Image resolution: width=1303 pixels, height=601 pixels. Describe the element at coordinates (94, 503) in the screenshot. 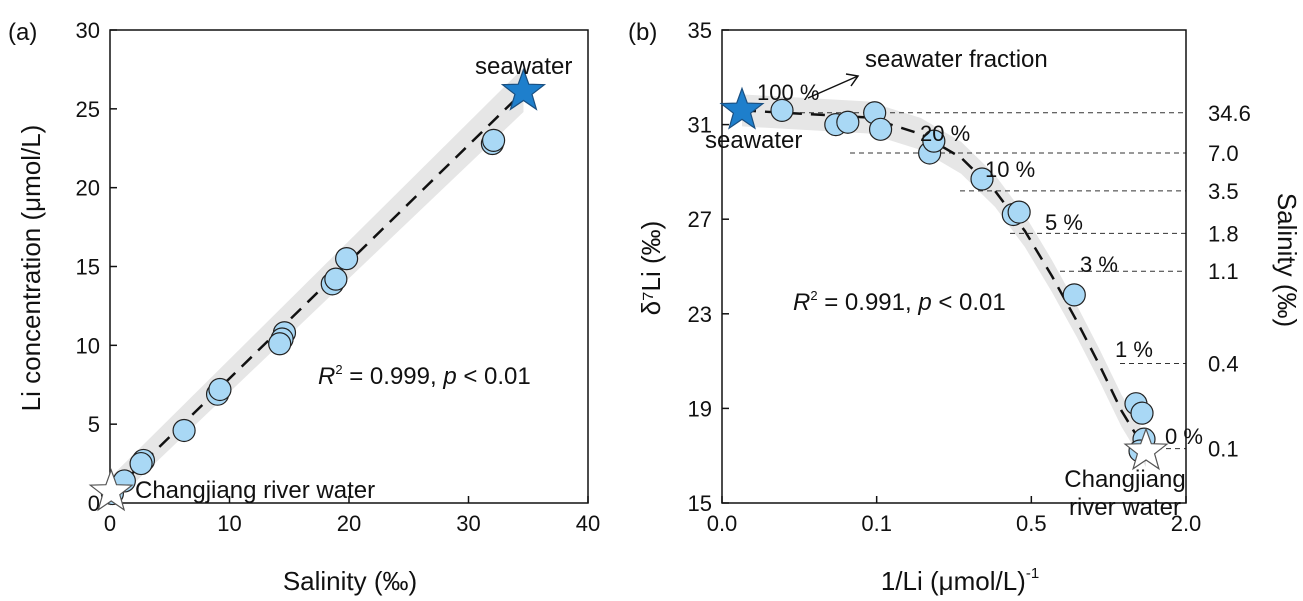

I see `y-tick-label-a: 0` at that location.